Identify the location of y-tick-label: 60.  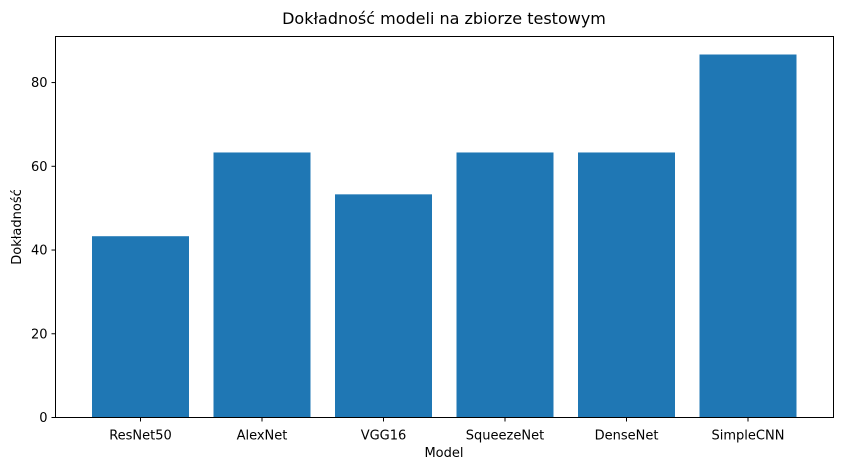
(39, 167).